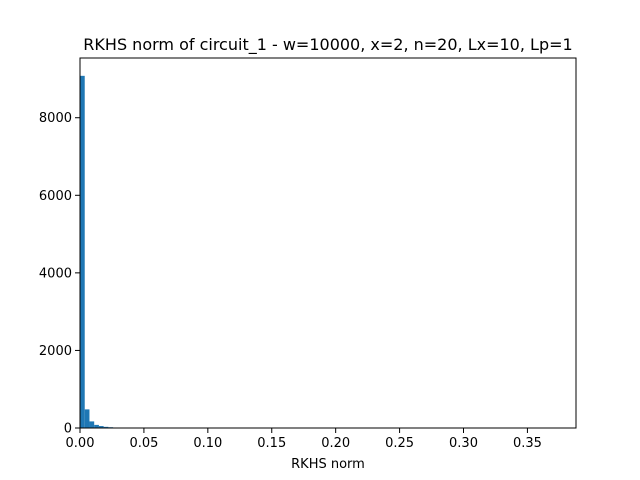  What do you see at coordinates (55, 273) in the screenshot?
I see `y-tick-label: 4000` at bounding box center [55, 273].